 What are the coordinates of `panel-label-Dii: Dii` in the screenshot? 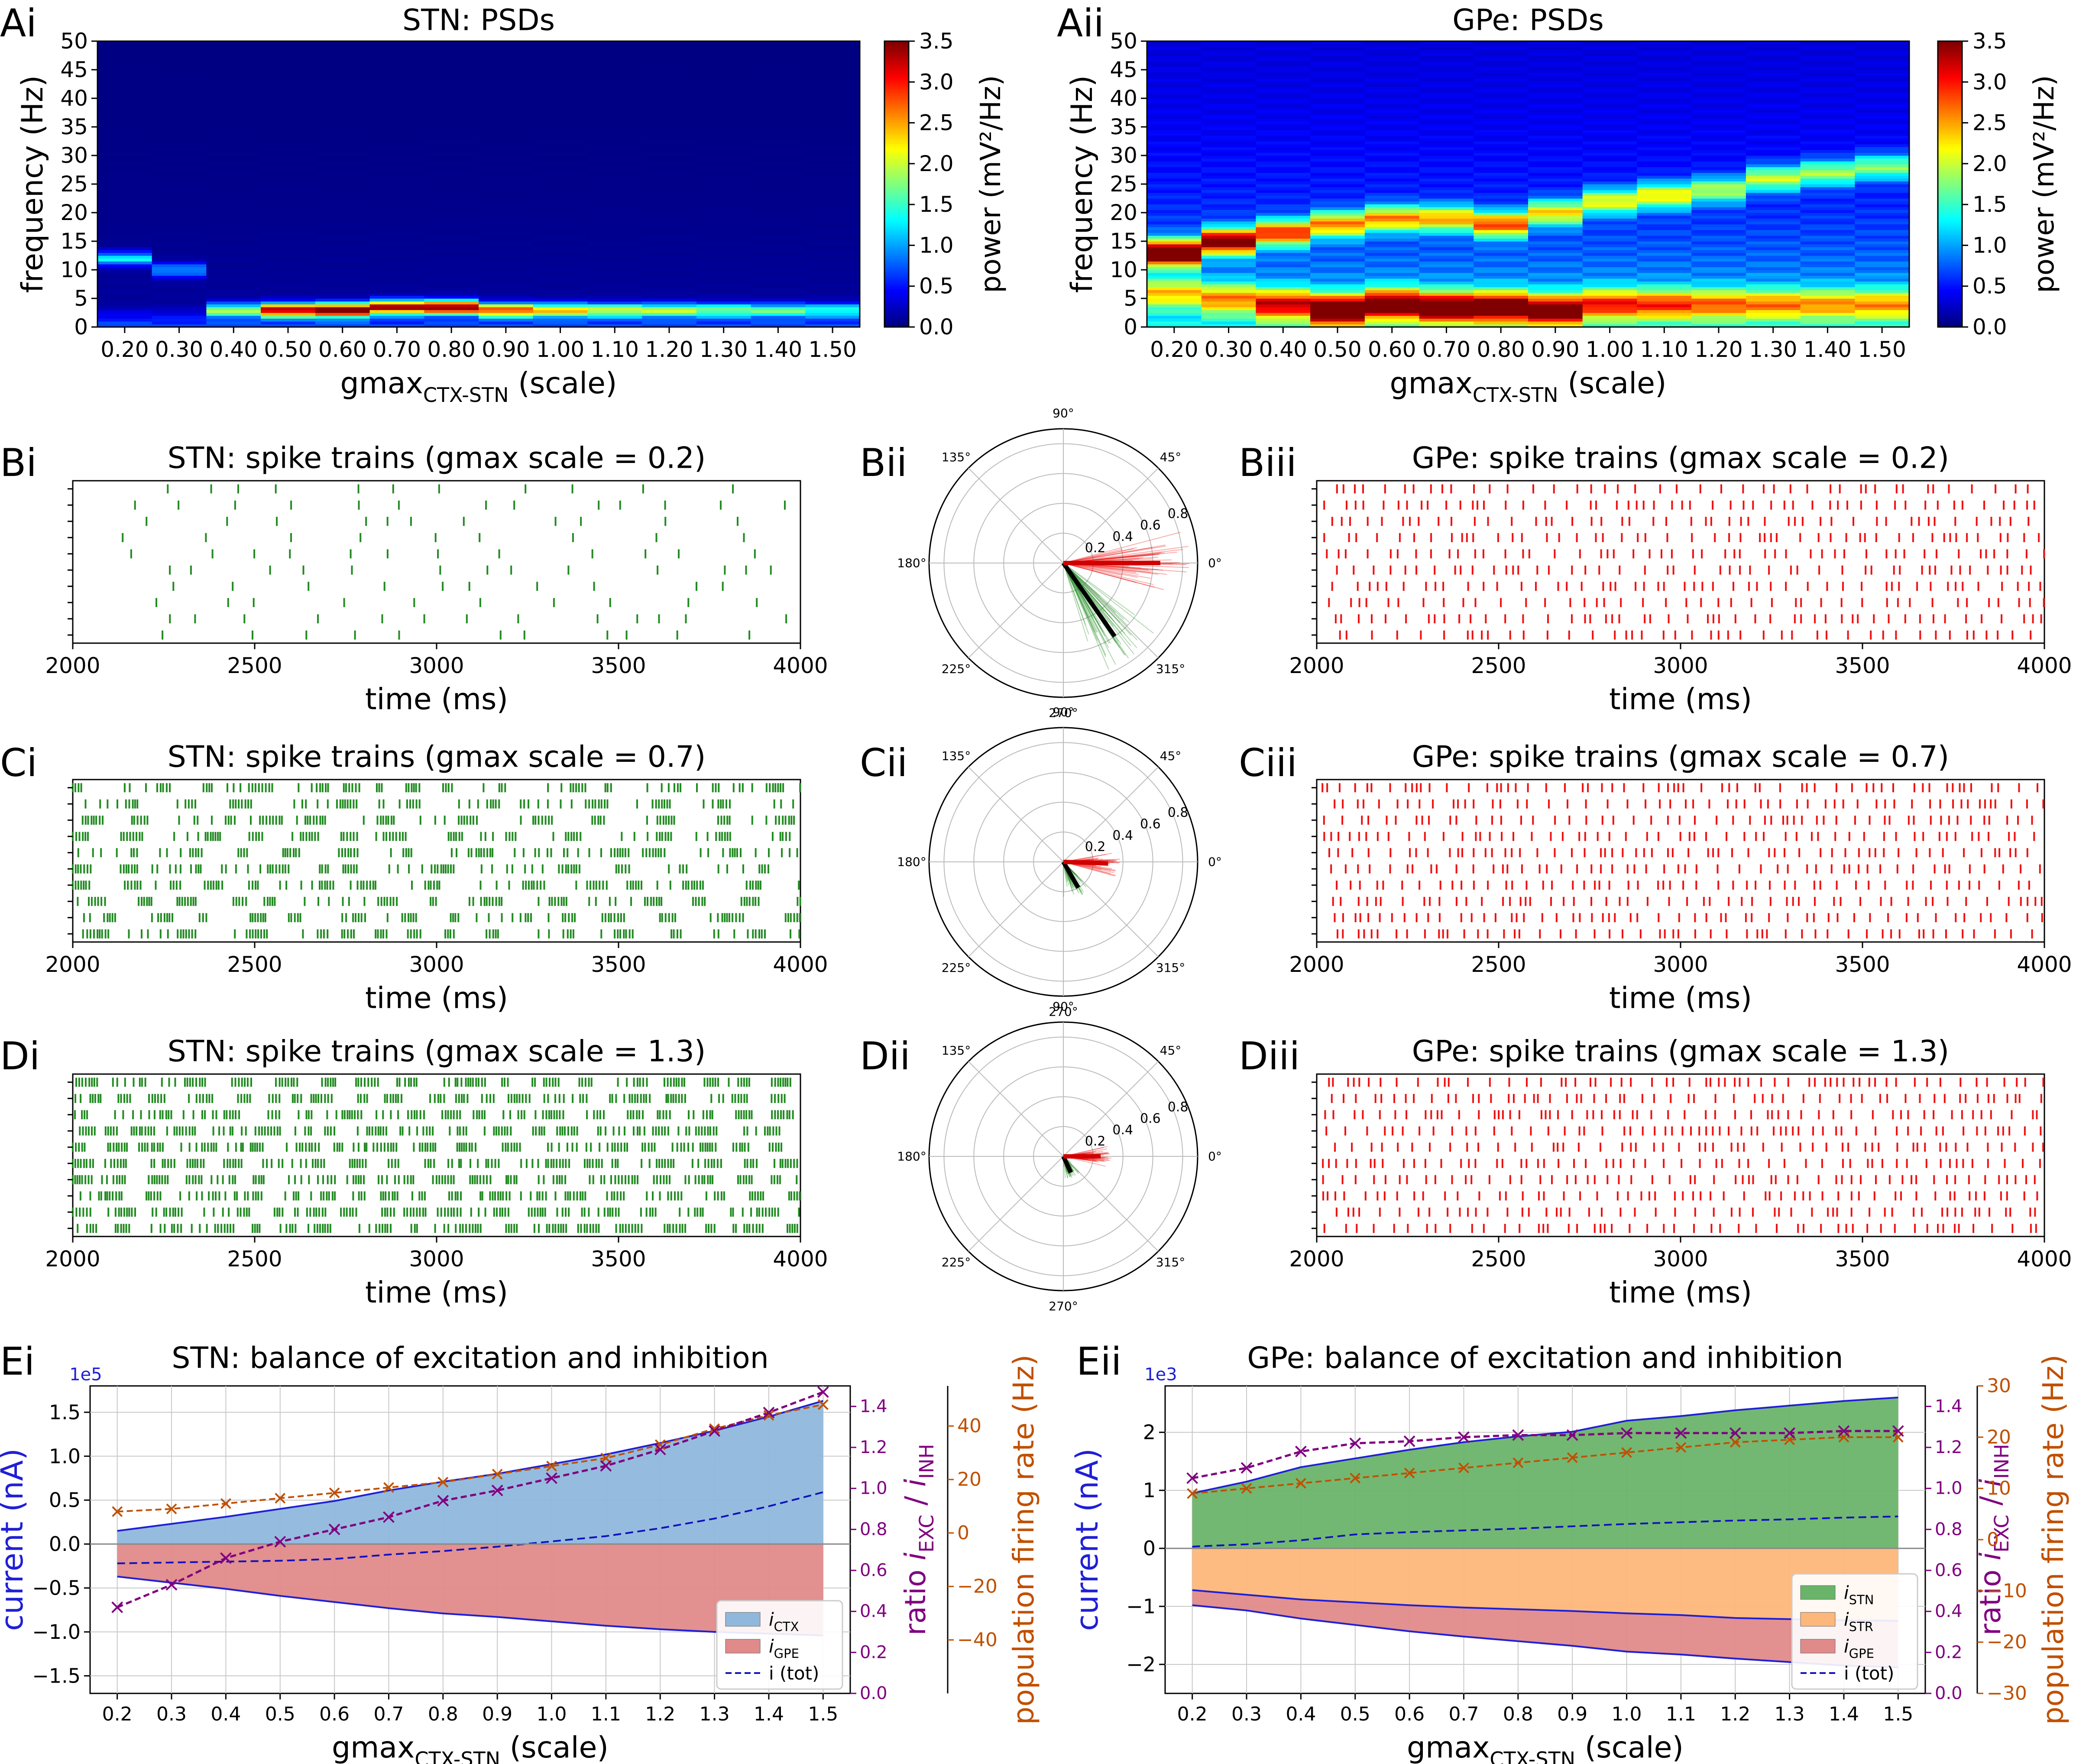 It's located at (885, 1056).